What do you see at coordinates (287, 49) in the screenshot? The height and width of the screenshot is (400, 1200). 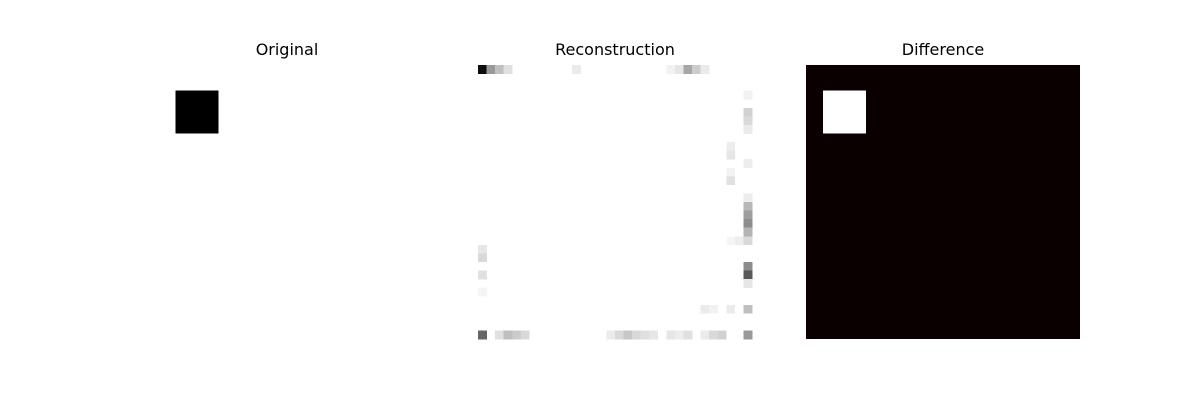 I see `panel-title-original: Original` at bounding box center [287, 49].